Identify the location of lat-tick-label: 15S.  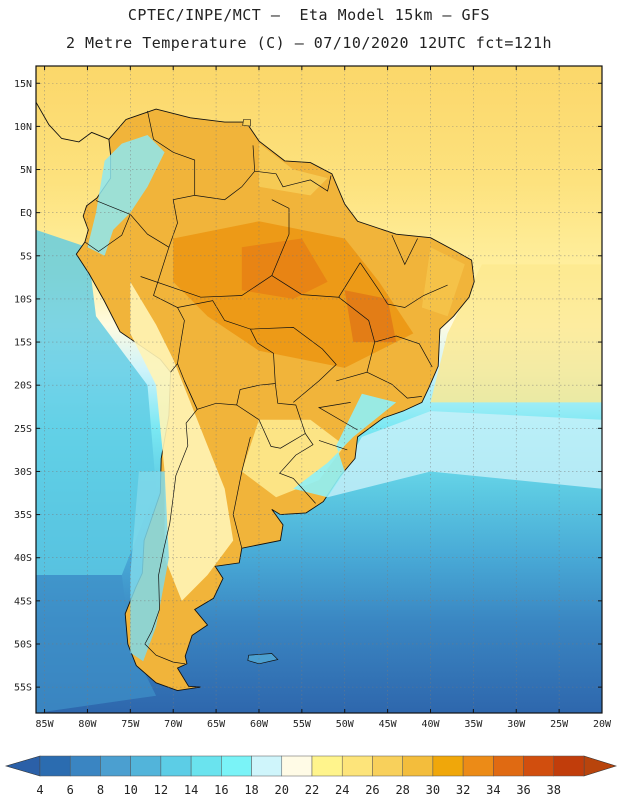
(23, 343).